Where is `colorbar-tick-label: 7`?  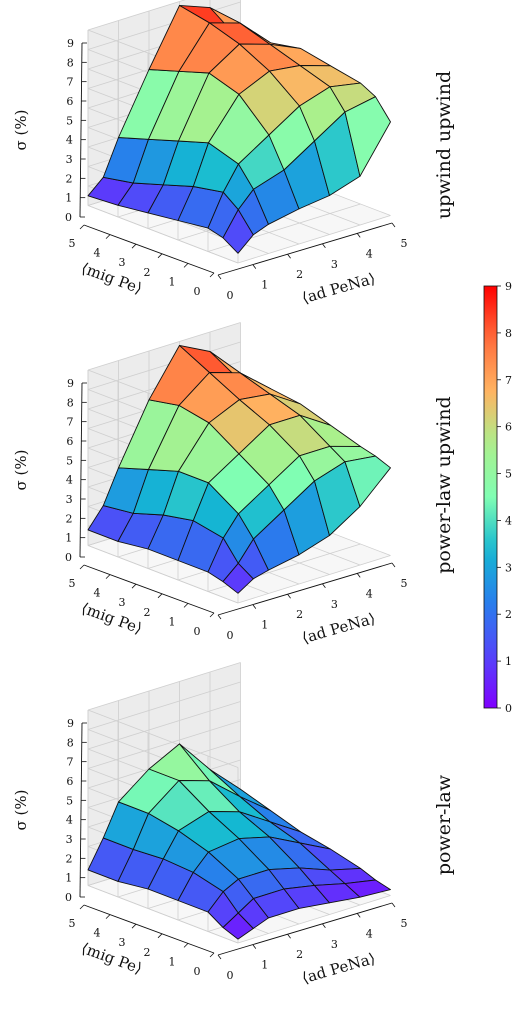
colorbar-tick-label: 7 is located at coordinates (508, 380).